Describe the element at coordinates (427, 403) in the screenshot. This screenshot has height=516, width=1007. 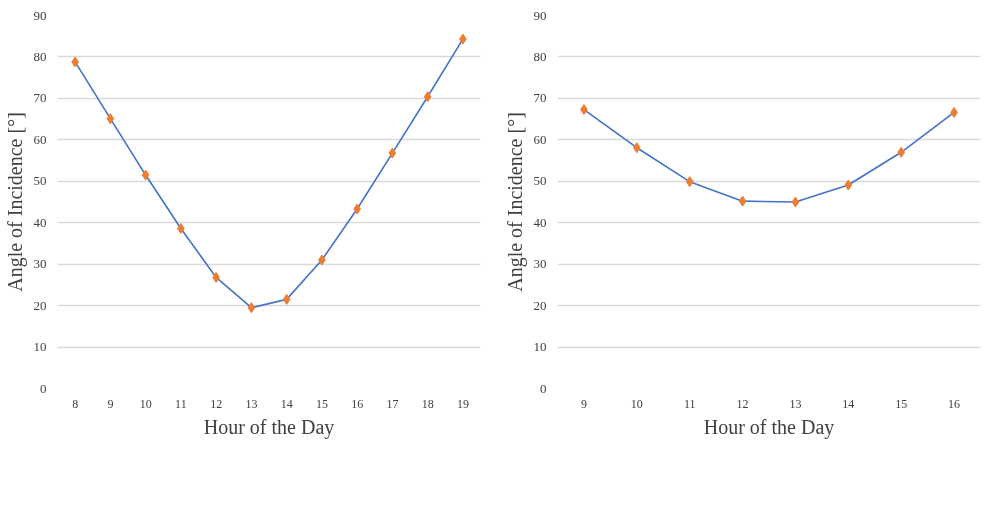
I see `x-tick-label: 18` at that location.